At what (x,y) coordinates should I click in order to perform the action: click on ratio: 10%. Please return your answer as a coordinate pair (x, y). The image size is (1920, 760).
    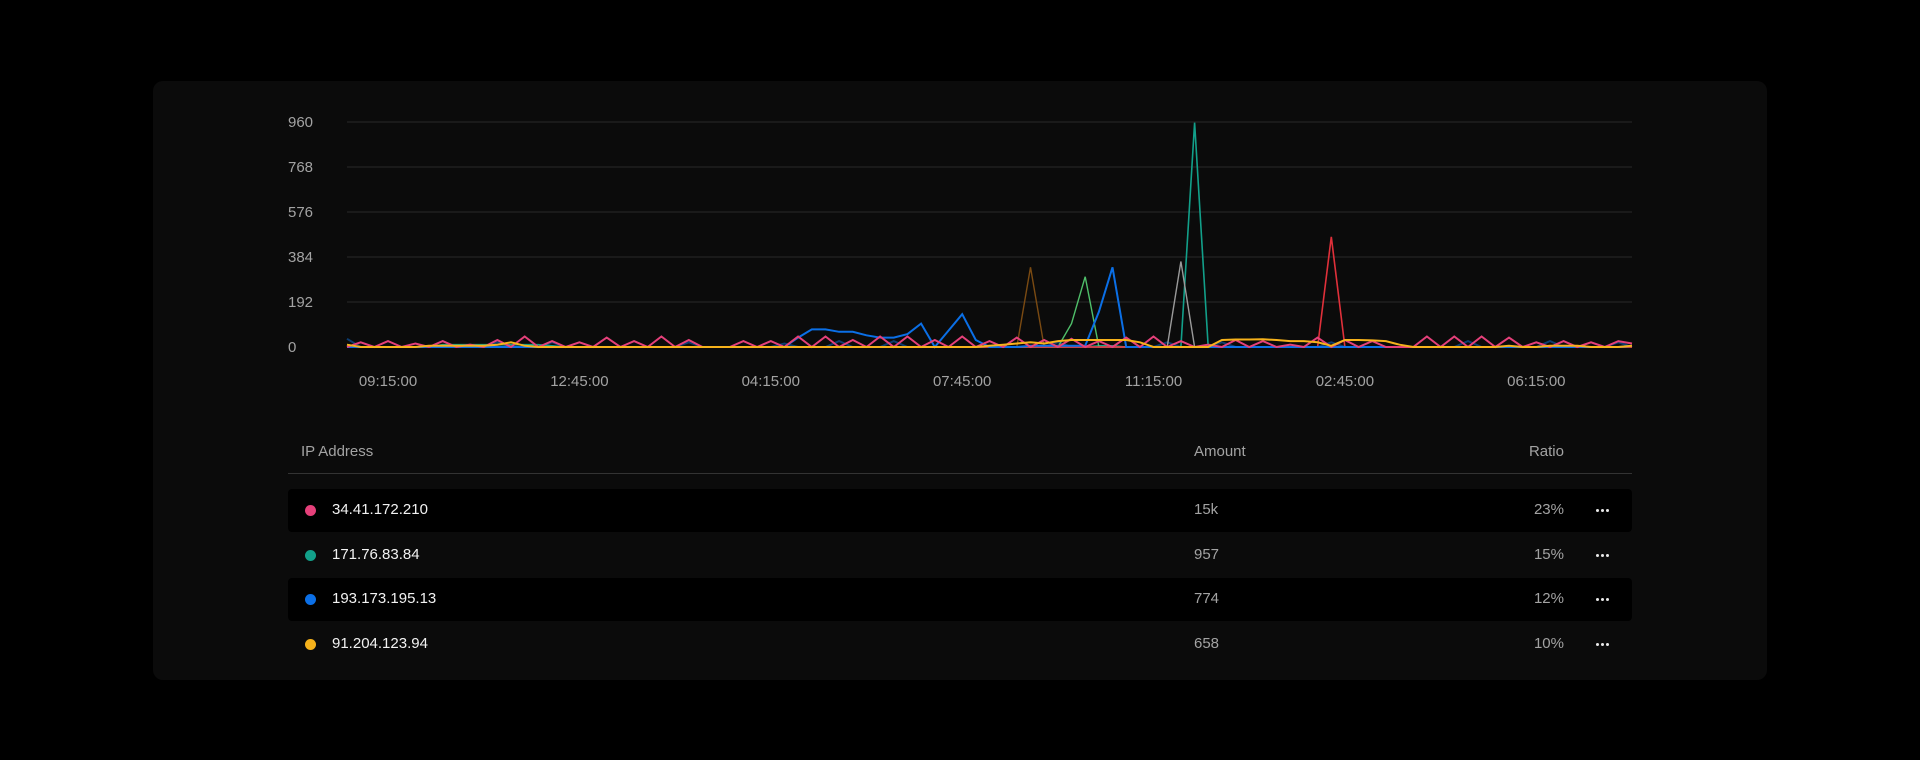
    Looking at the image, I should click on (1548, 643).